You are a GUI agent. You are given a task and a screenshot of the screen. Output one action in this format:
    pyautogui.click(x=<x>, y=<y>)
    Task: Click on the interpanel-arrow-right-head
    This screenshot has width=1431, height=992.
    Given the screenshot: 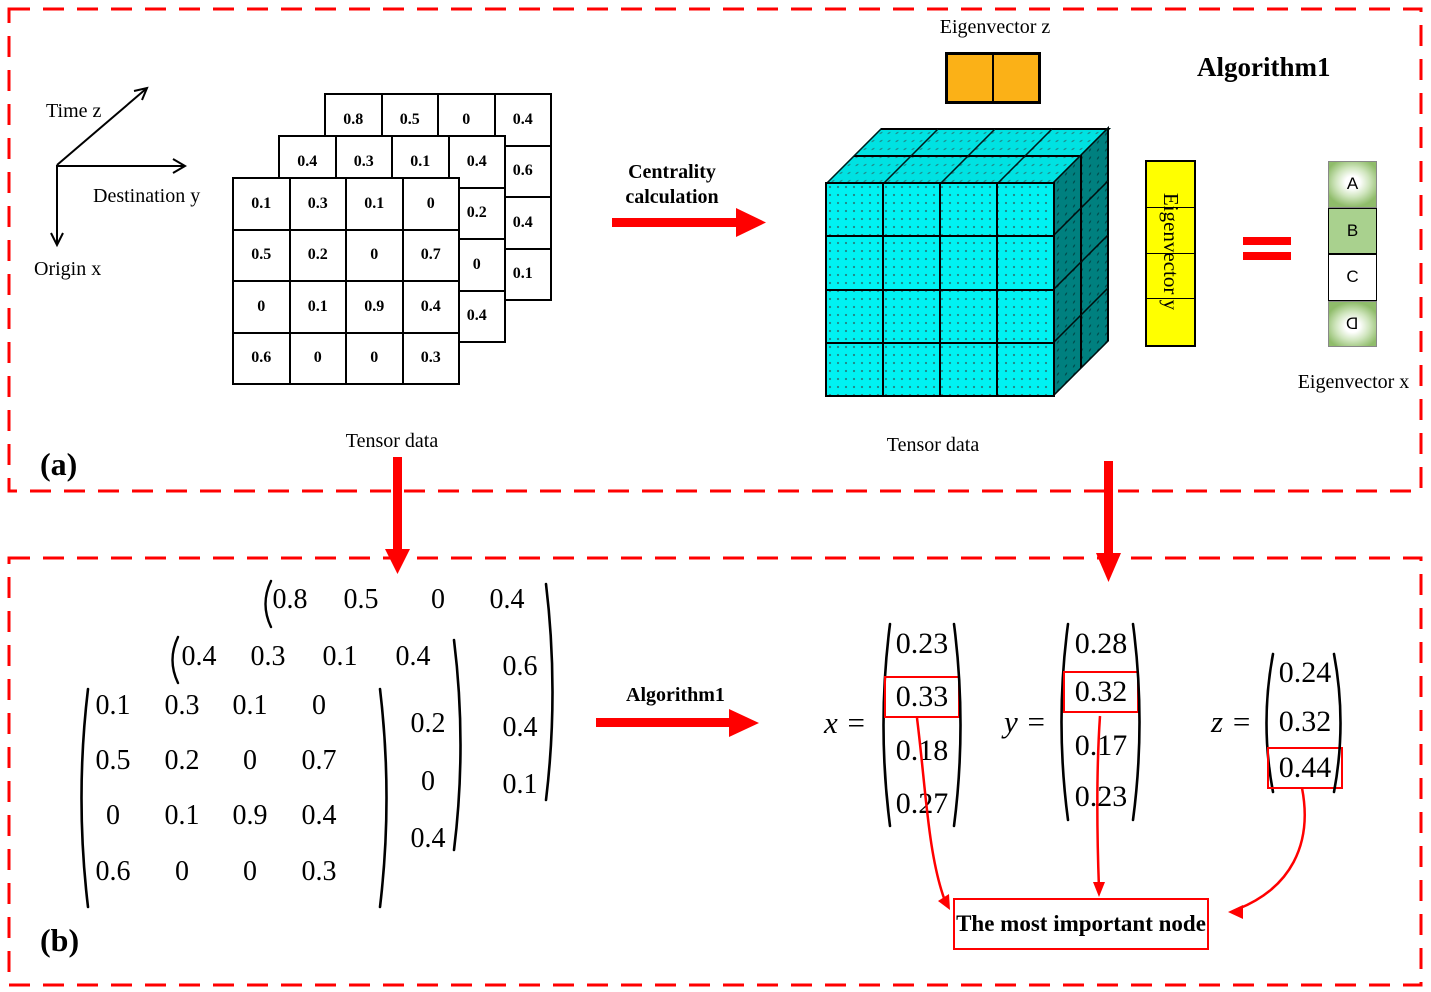 What is the action you would take?
    pyautogui.click(x=1108, y=567)
    